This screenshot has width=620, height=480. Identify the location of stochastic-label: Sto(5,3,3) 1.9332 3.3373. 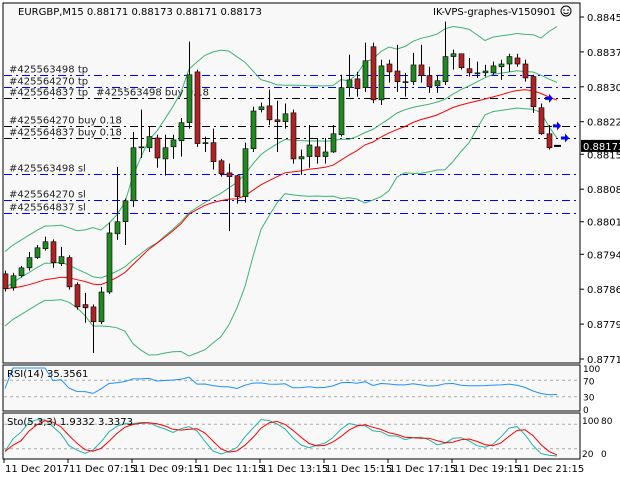
(70, 422).